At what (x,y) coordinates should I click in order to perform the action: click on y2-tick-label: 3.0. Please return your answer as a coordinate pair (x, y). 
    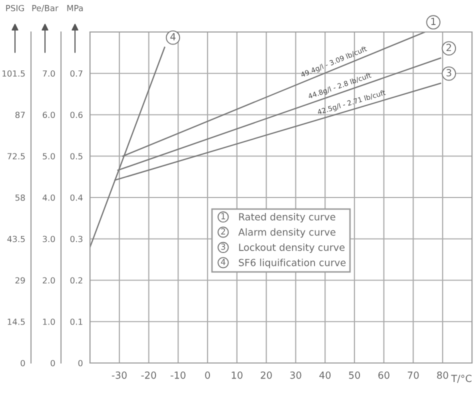
    Looking at the image, I should click on (48, 239).